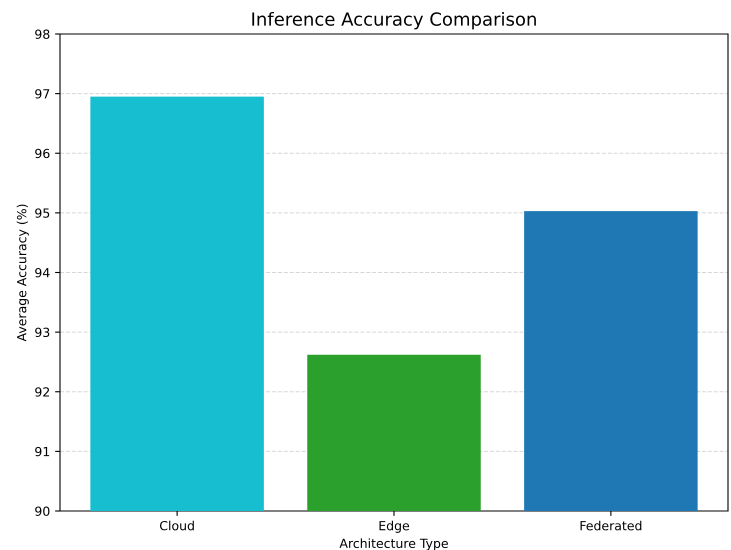  Describe the element at coordinates (42, 511) in the screenshot. I see `y-tick-label: 90` at that location.